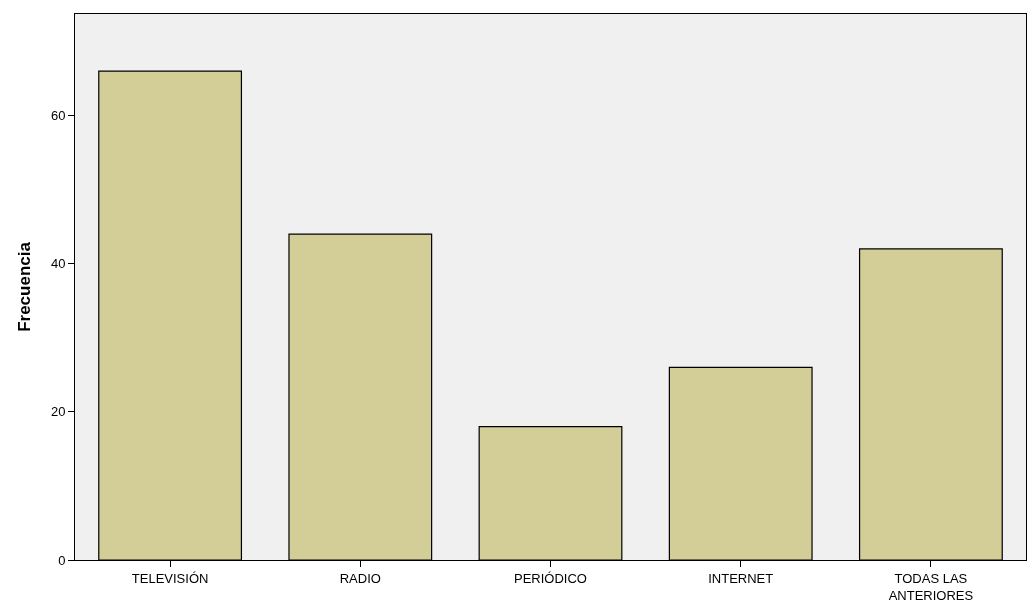  I want to click on x-tick-label: TELEVISIÓN, so click(170, 578).